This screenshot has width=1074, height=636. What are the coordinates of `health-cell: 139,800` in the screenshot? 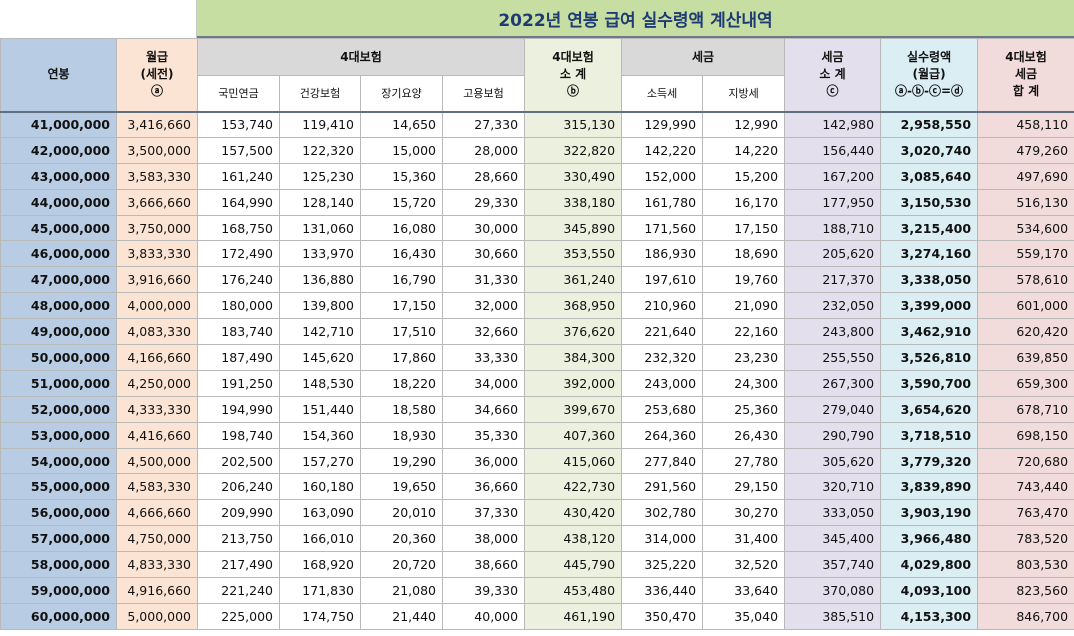 It's located at (320, 306).